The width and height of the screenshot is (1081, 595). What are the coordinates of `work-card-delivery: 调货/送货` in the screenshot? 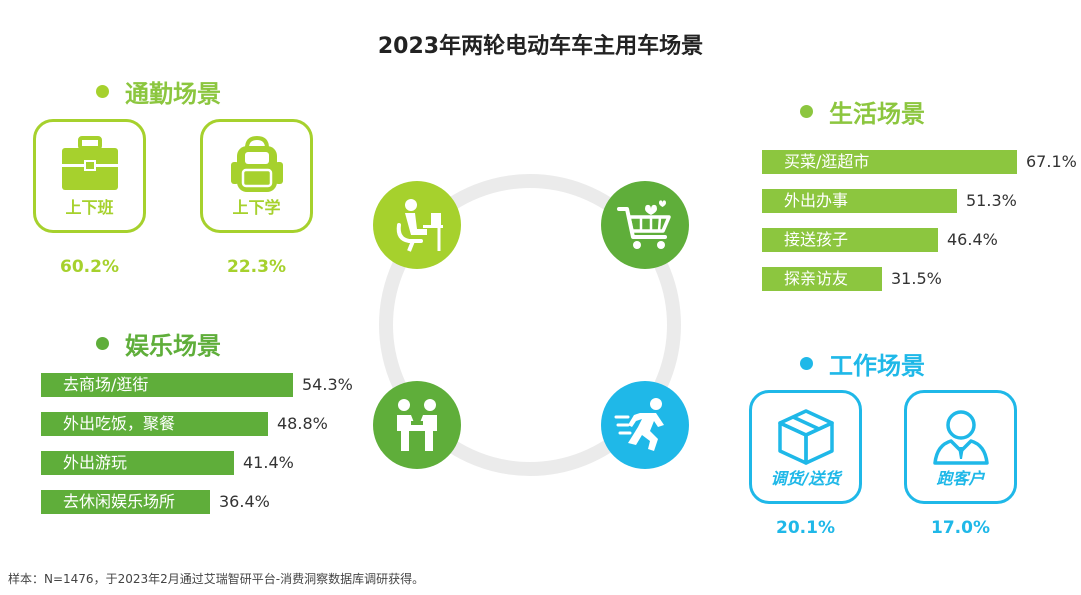 It's located at (805, 447).